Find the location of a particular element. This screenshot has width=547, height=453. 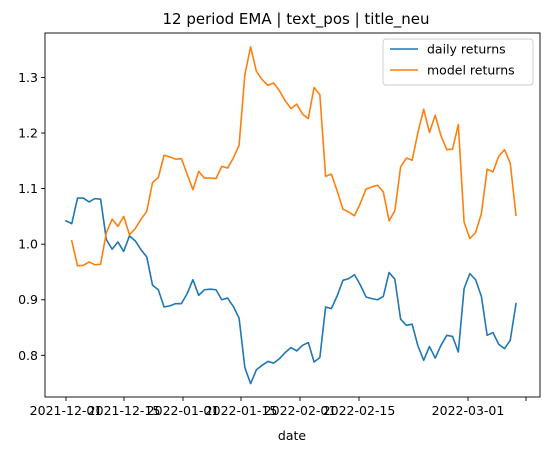

y-tick-label: 1.0 is located at coordinates (28, 244).